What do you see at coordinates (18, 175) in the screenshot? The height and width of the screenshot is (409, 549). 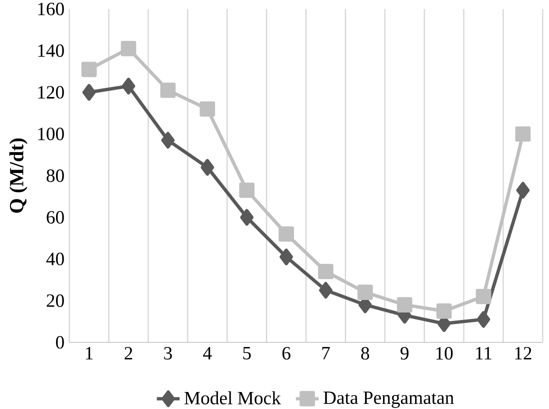 I see `y-axis-title: Q (M/dt)` at bounding box center [18, 175].